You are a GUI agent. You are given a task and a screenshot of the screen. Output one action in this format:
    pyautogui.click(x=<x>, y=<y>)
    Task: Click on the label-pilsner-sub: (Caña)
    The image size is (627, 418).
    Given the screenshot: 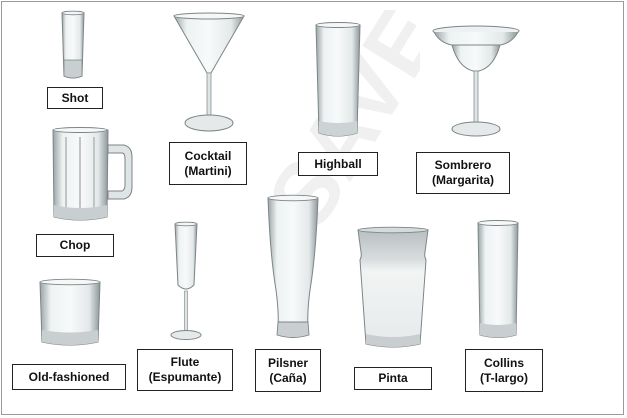 What is the action you would take?
    pyautogui.click(x=288, y=377)
    